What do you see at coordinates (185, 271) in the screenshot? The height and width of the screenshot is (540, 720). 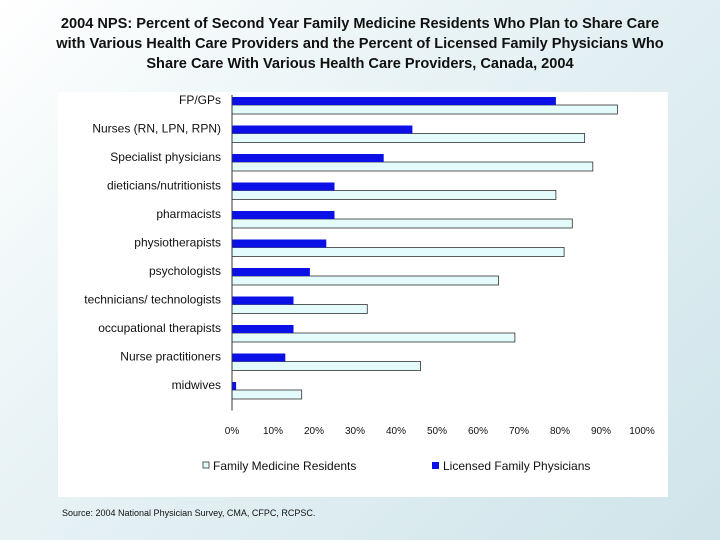 I see `category-label-6: psychologists` at bounding box center [185, 271].